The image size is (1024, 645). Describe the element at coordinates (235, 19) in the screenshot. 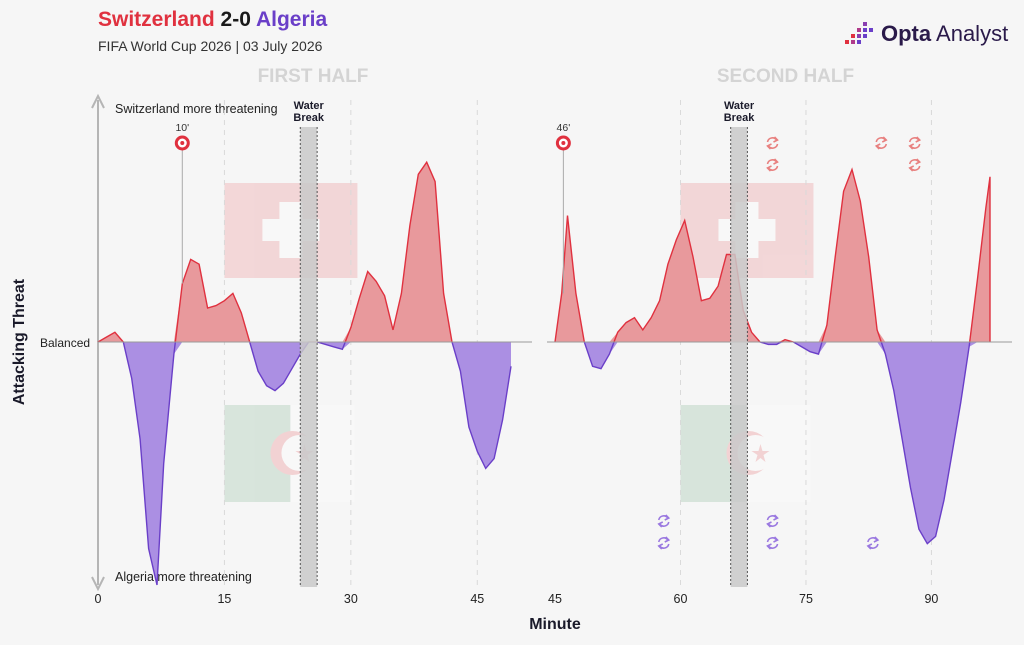

I see `match-score: 2-0` at that location.